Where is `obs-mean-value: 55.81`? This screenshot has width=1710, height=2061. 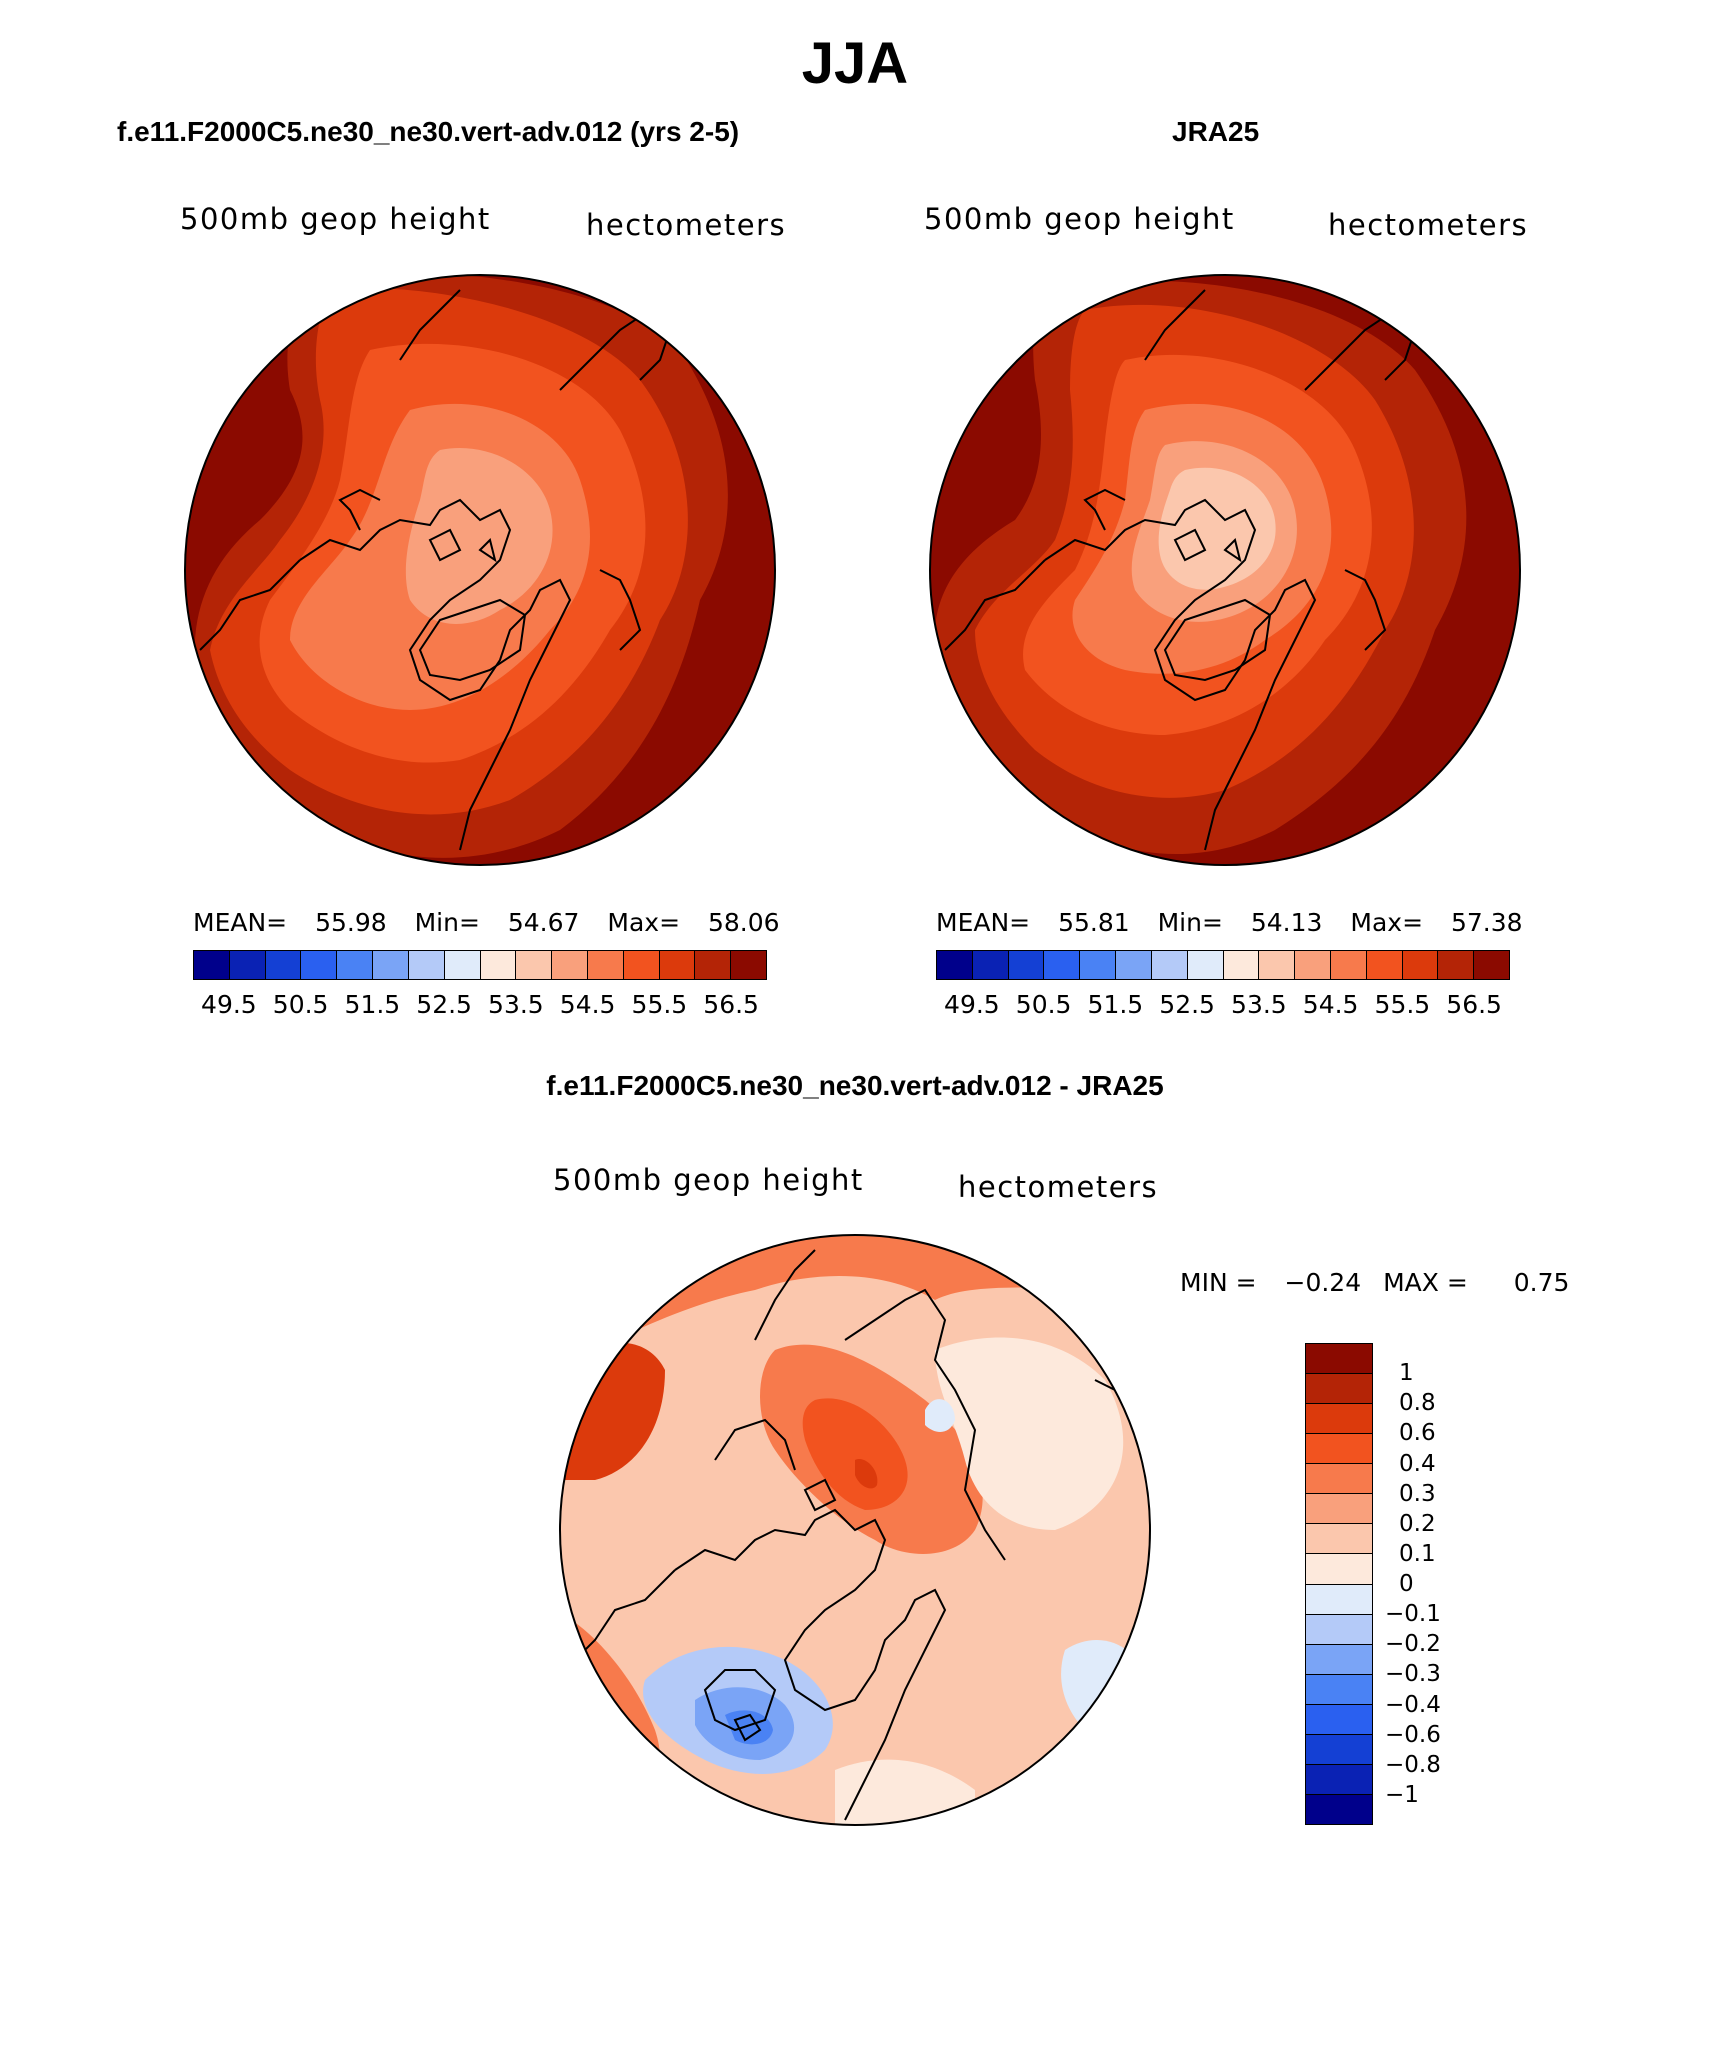
obs-mean-value: 55.81 is located at coordinates (1094, 922).